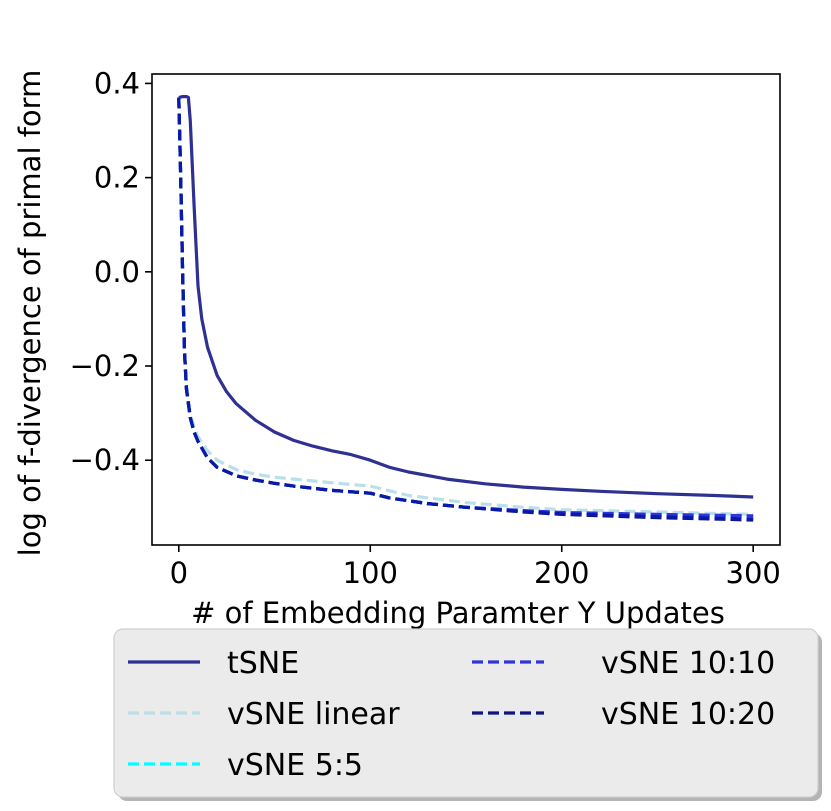 The height and width of the screenshot is (811, 831). Describe the element at coordinates (117, 272) in the screenshot. I see `y-tick-label: 0.0` at that location.